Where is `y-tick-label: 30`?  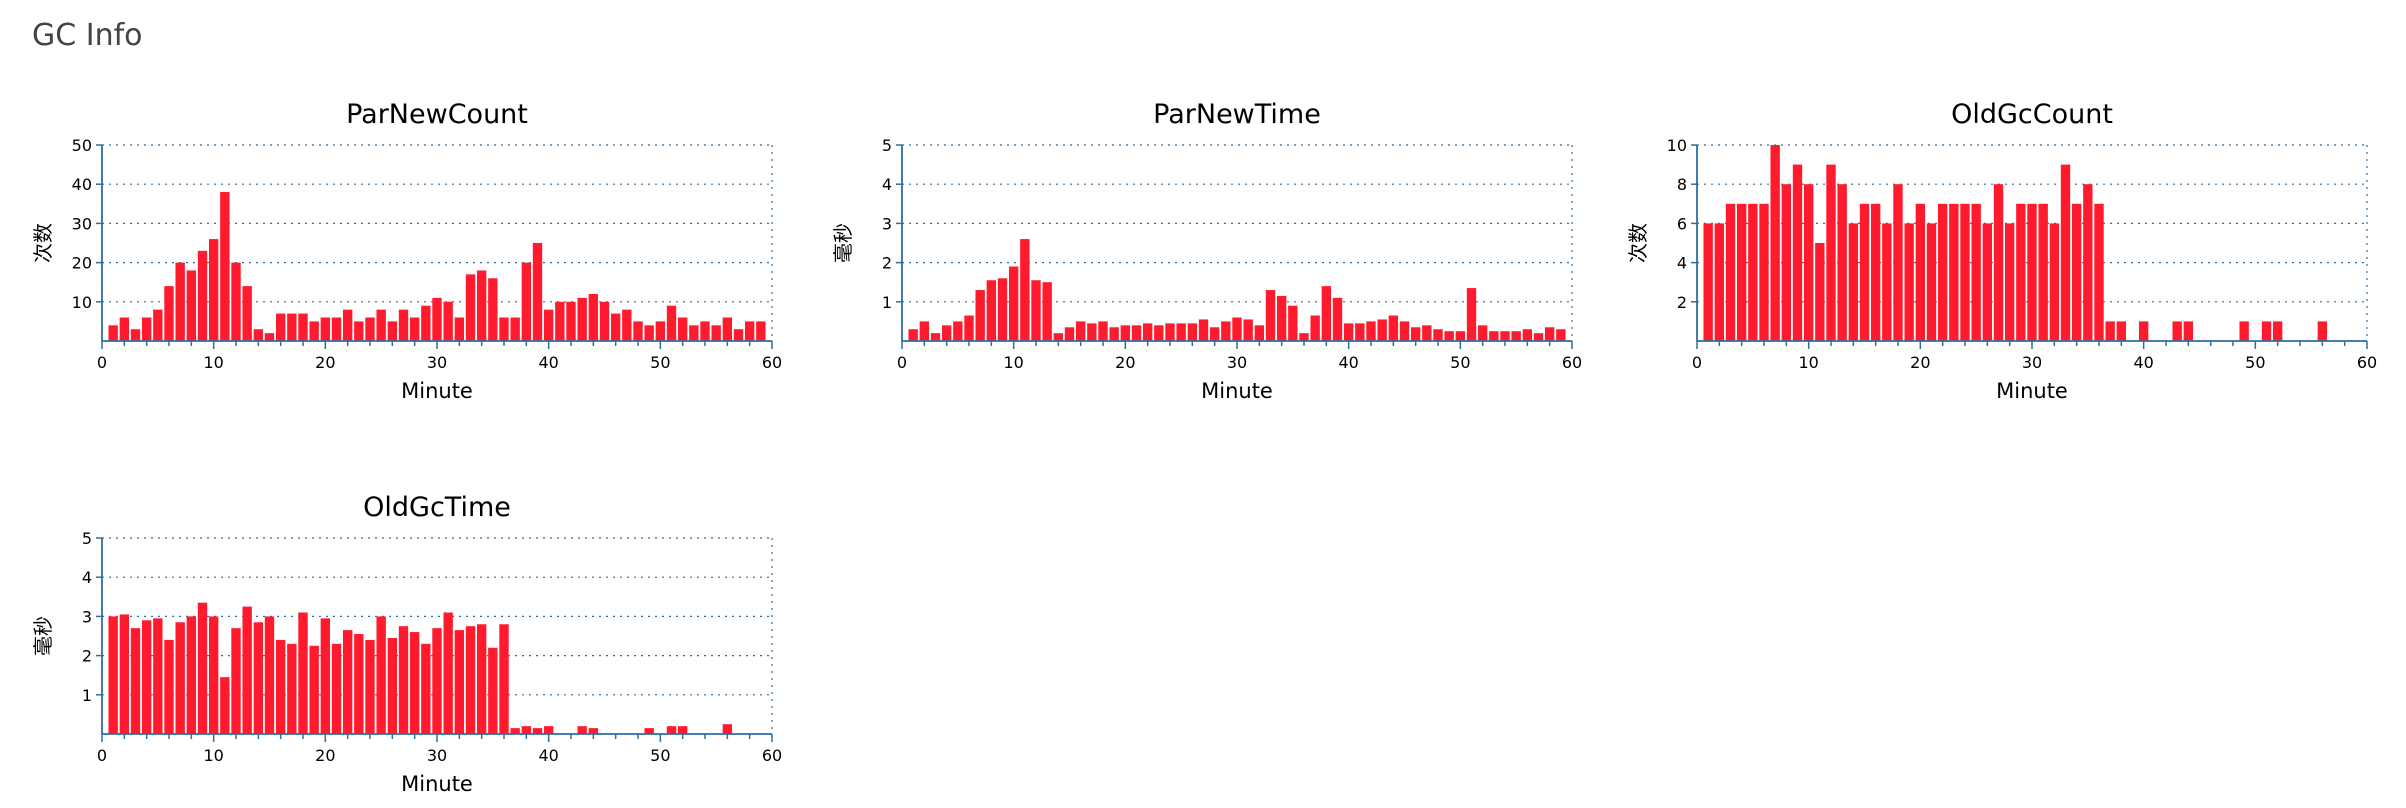 y-tick-label: 30 is located at coordinates (82, 223).